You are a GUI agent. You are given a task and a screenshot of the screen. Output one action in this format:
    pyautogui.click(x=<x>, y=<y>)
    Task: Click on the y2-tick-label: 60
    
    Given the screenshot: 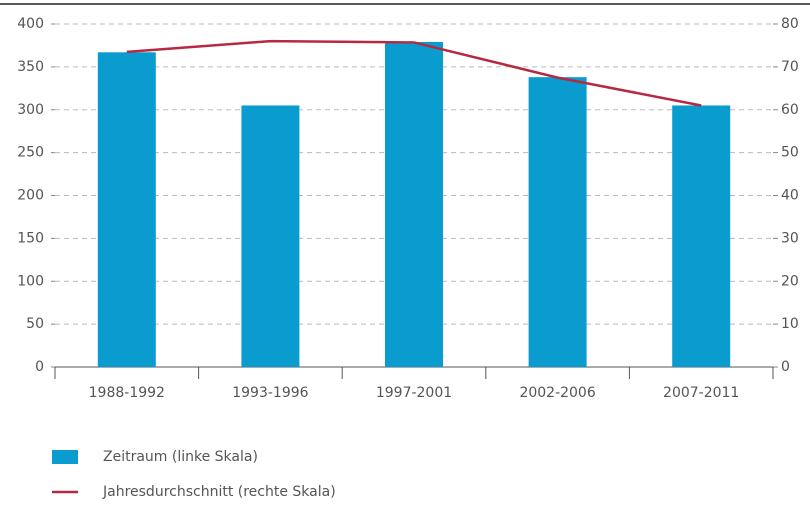 What is the action you would take?
    pyautogui.click(x=790, y=110)
    